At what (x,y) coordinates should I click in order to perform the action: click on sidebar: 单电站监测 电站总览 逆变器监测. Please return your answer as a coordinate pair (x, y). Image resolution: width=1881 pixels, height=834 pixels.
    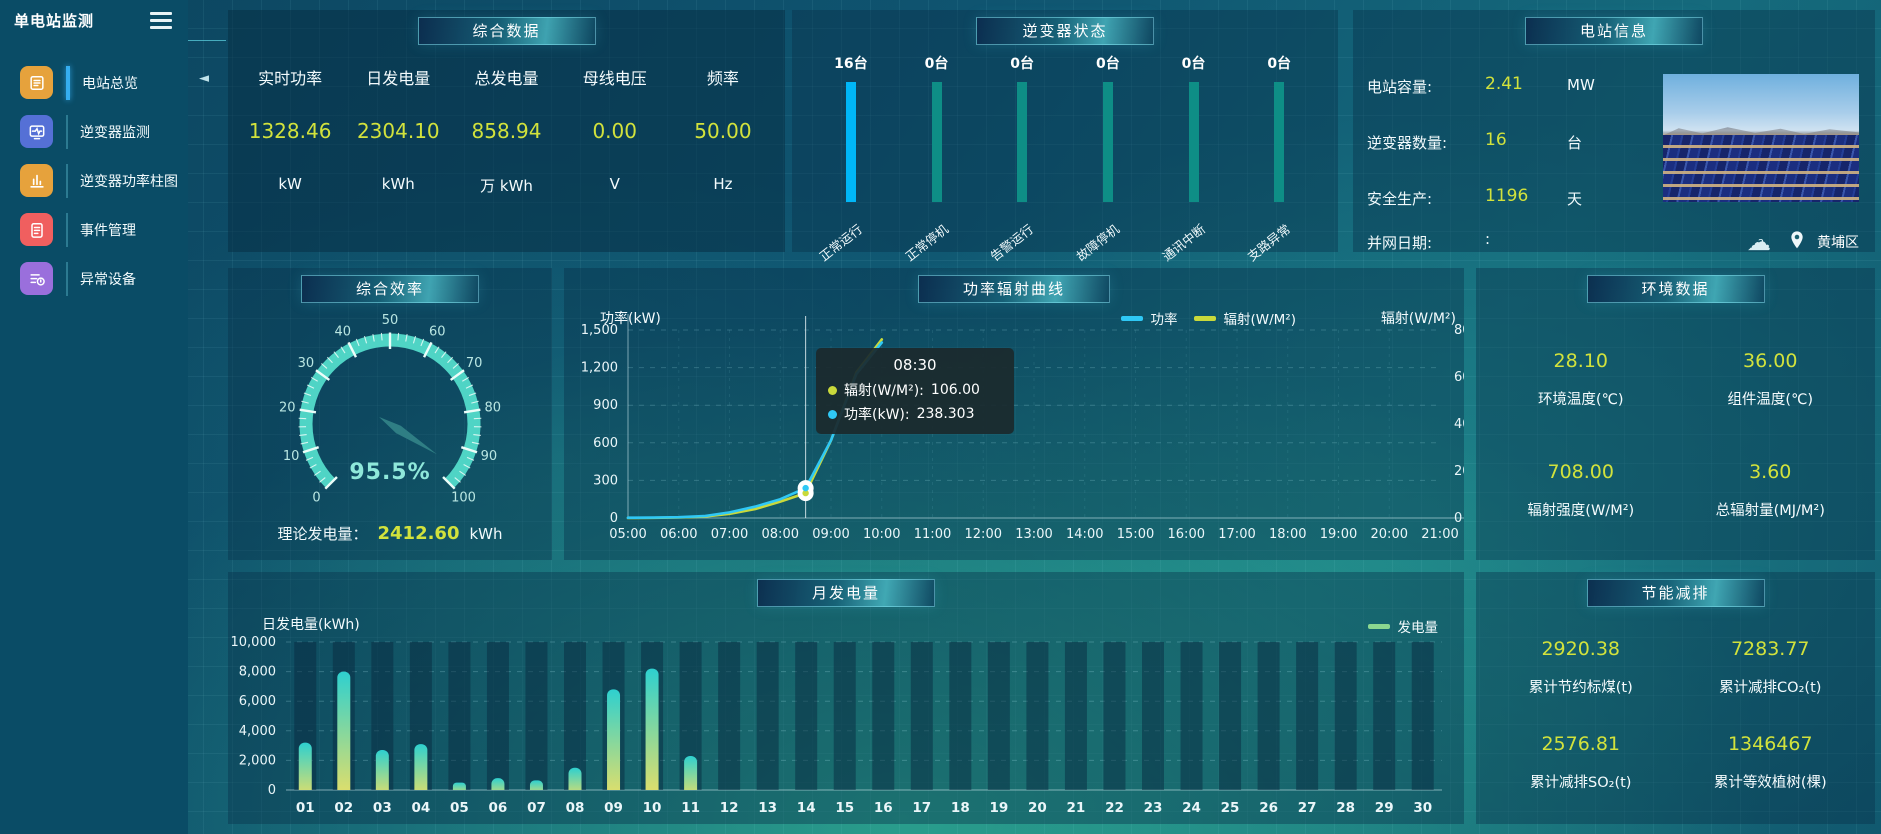
    Looking at the image, I should click on (94, 417).